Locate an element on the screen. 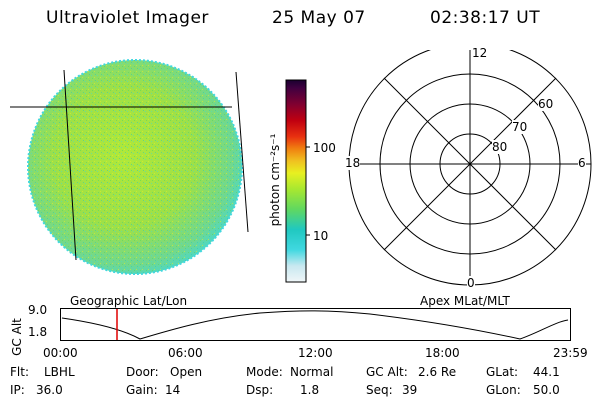 This screenshot has height=400, width=600. gc-alt-value: 2.6 Re is located at coordinates (437, 372).